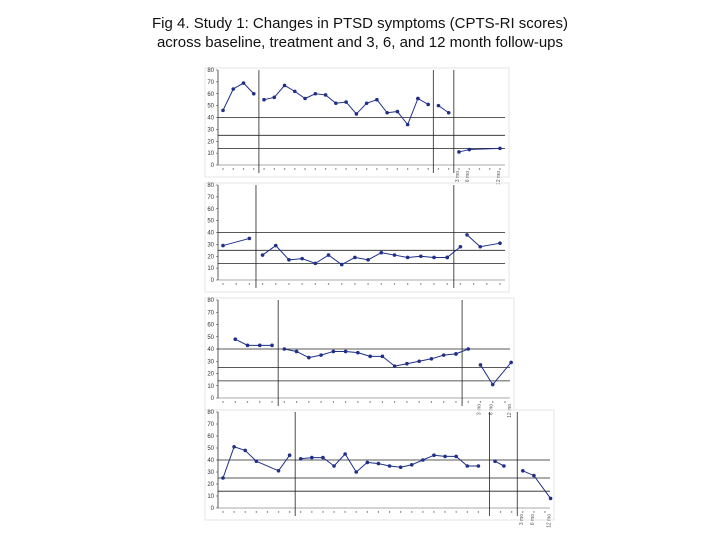 This screenshot has width=720, height=540. Describe the element at coordinates (210, 437) in the screenshot. I see `y-tick-label: 60` at that location.